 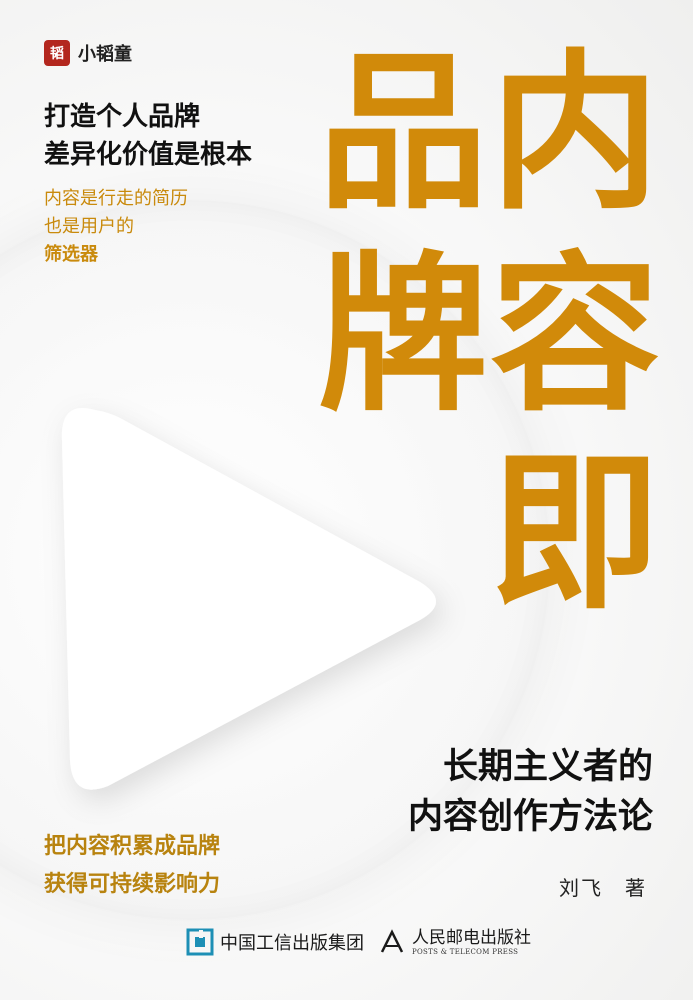 I want to click on publisher-group: 中国工信出版集团, so click(x=275, y=942).